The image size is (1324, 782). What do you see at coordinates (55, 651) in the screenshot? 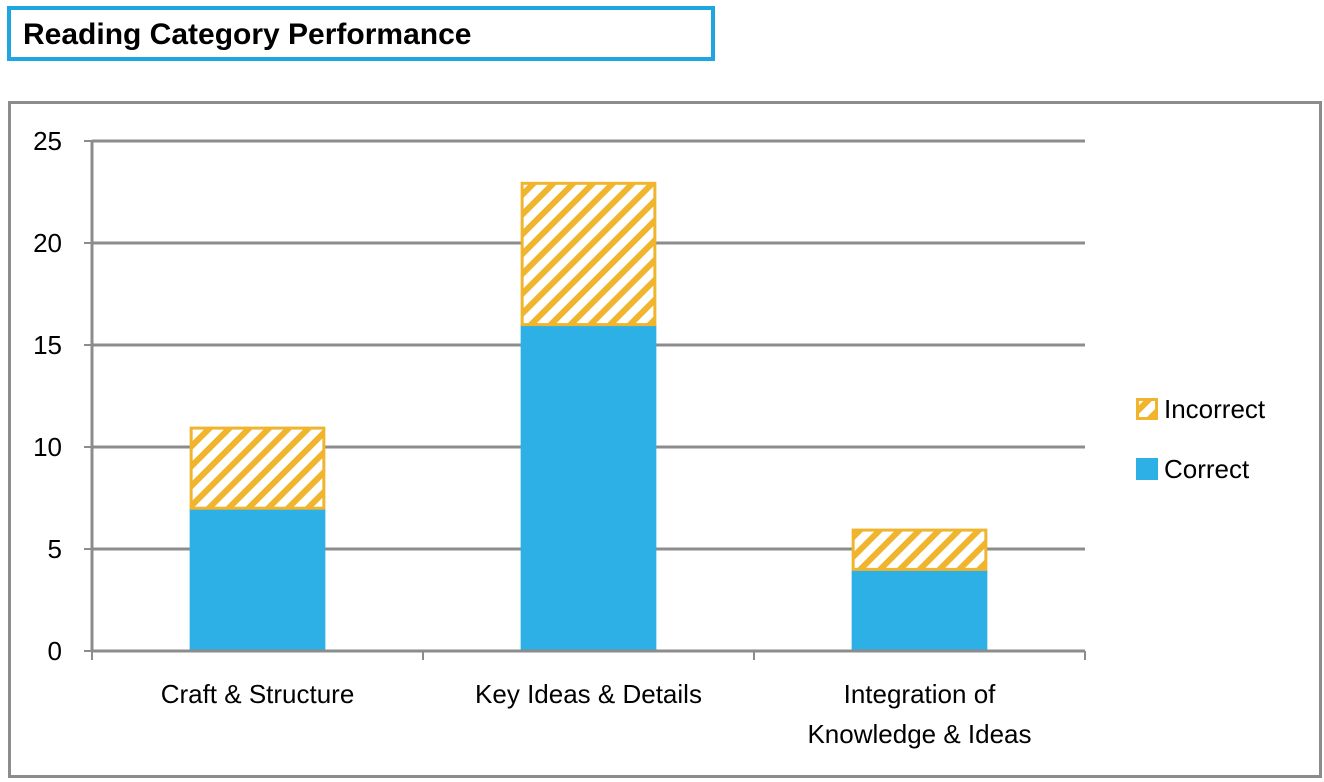
I see `y-tick-label: 0` at bounding box center [55, 651].